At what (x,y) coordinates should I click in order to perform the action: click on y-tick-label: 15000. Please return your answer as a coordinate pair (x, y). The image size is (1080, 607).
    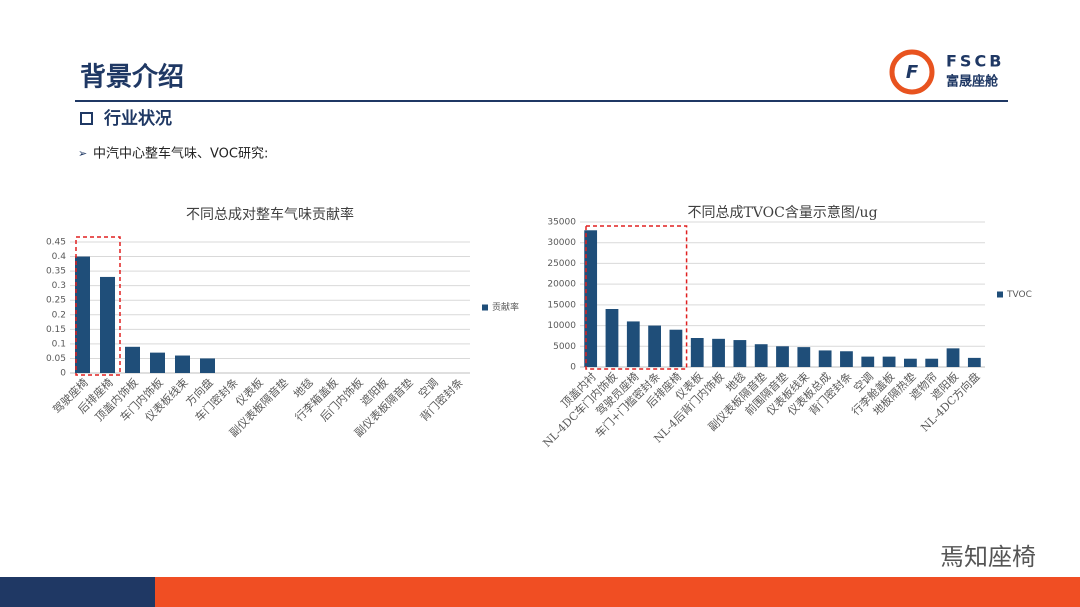
    Looking at the image, I should click on (561, 305).